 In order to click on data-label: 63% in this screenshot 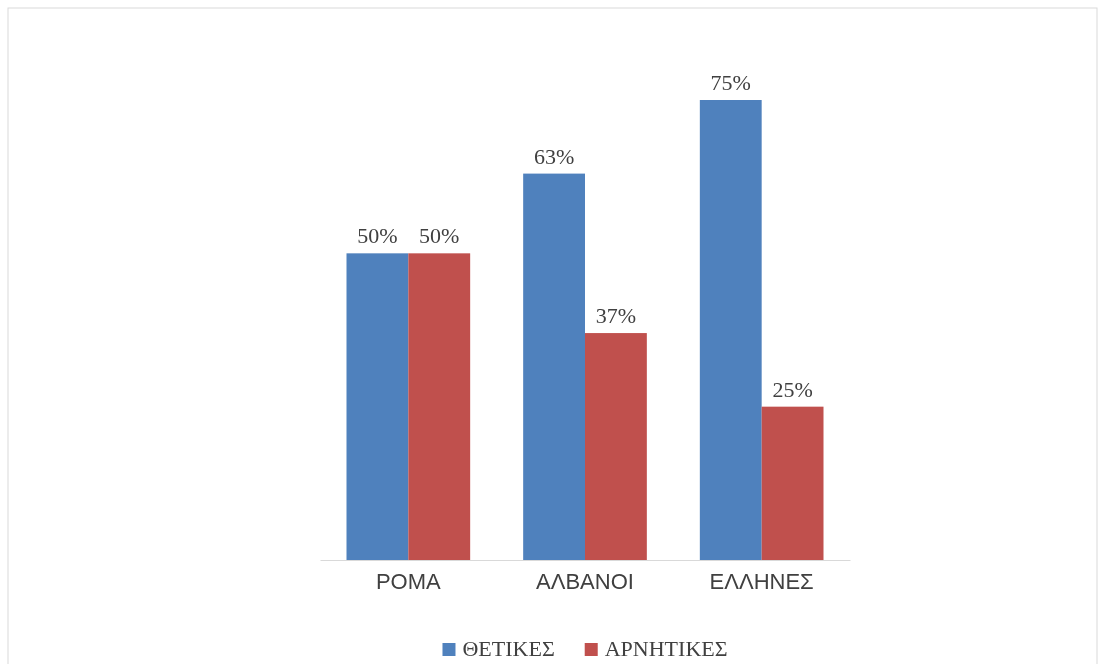, I will do `click(554, 156)`.